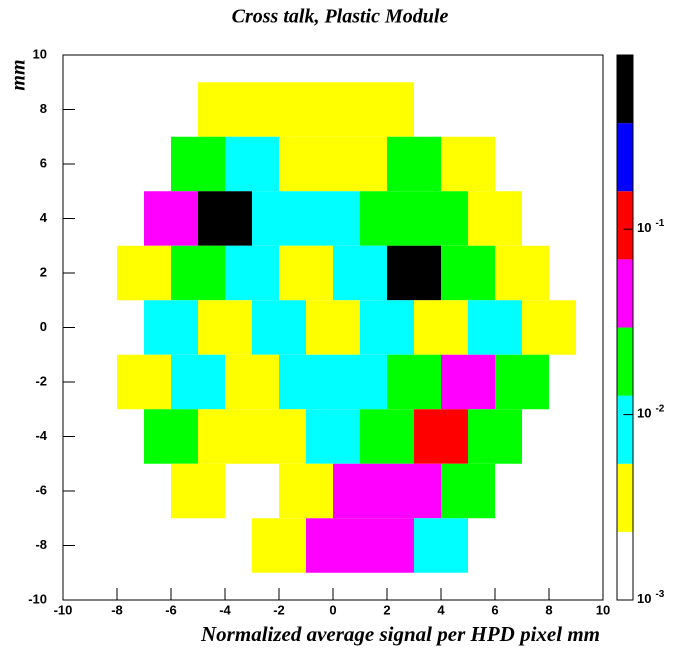  Describe the element at coordinates (43, 326) in the screenshot. I see `y-tick-label: 0` at that location.